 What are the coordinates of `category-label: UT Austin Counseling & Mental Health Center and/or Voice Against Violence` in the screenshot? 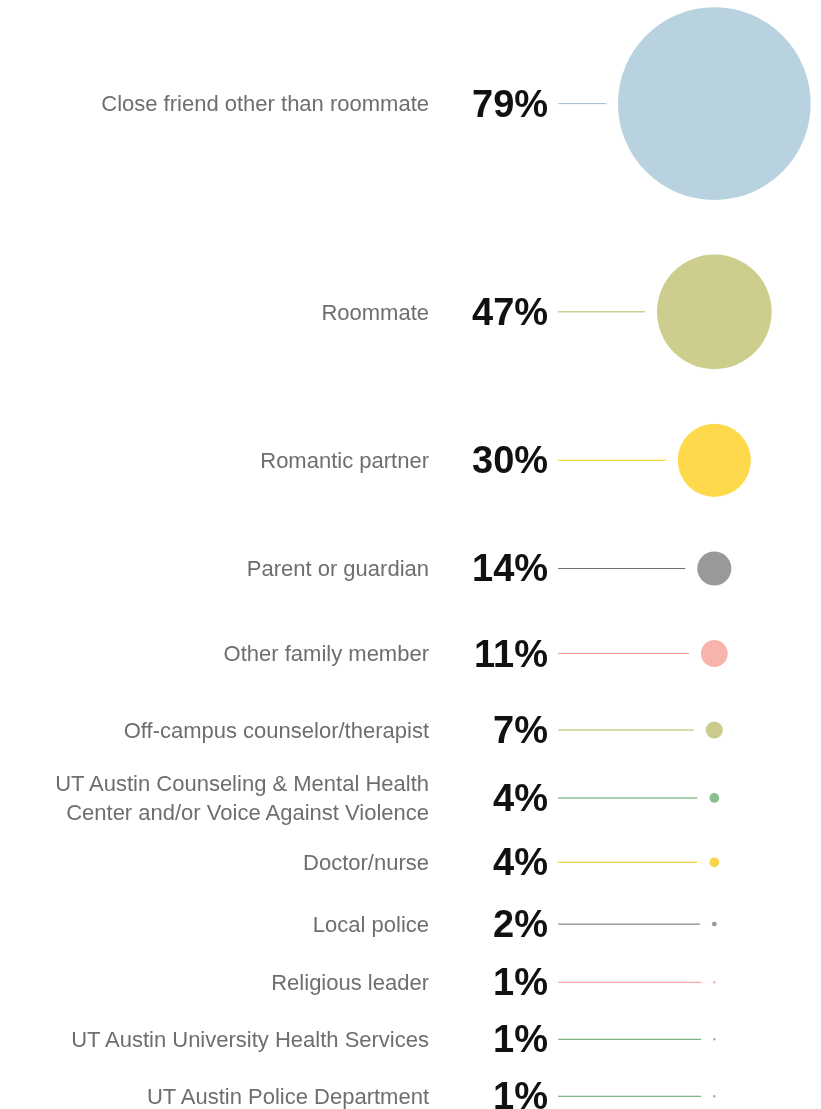 It's located at (242, 798).